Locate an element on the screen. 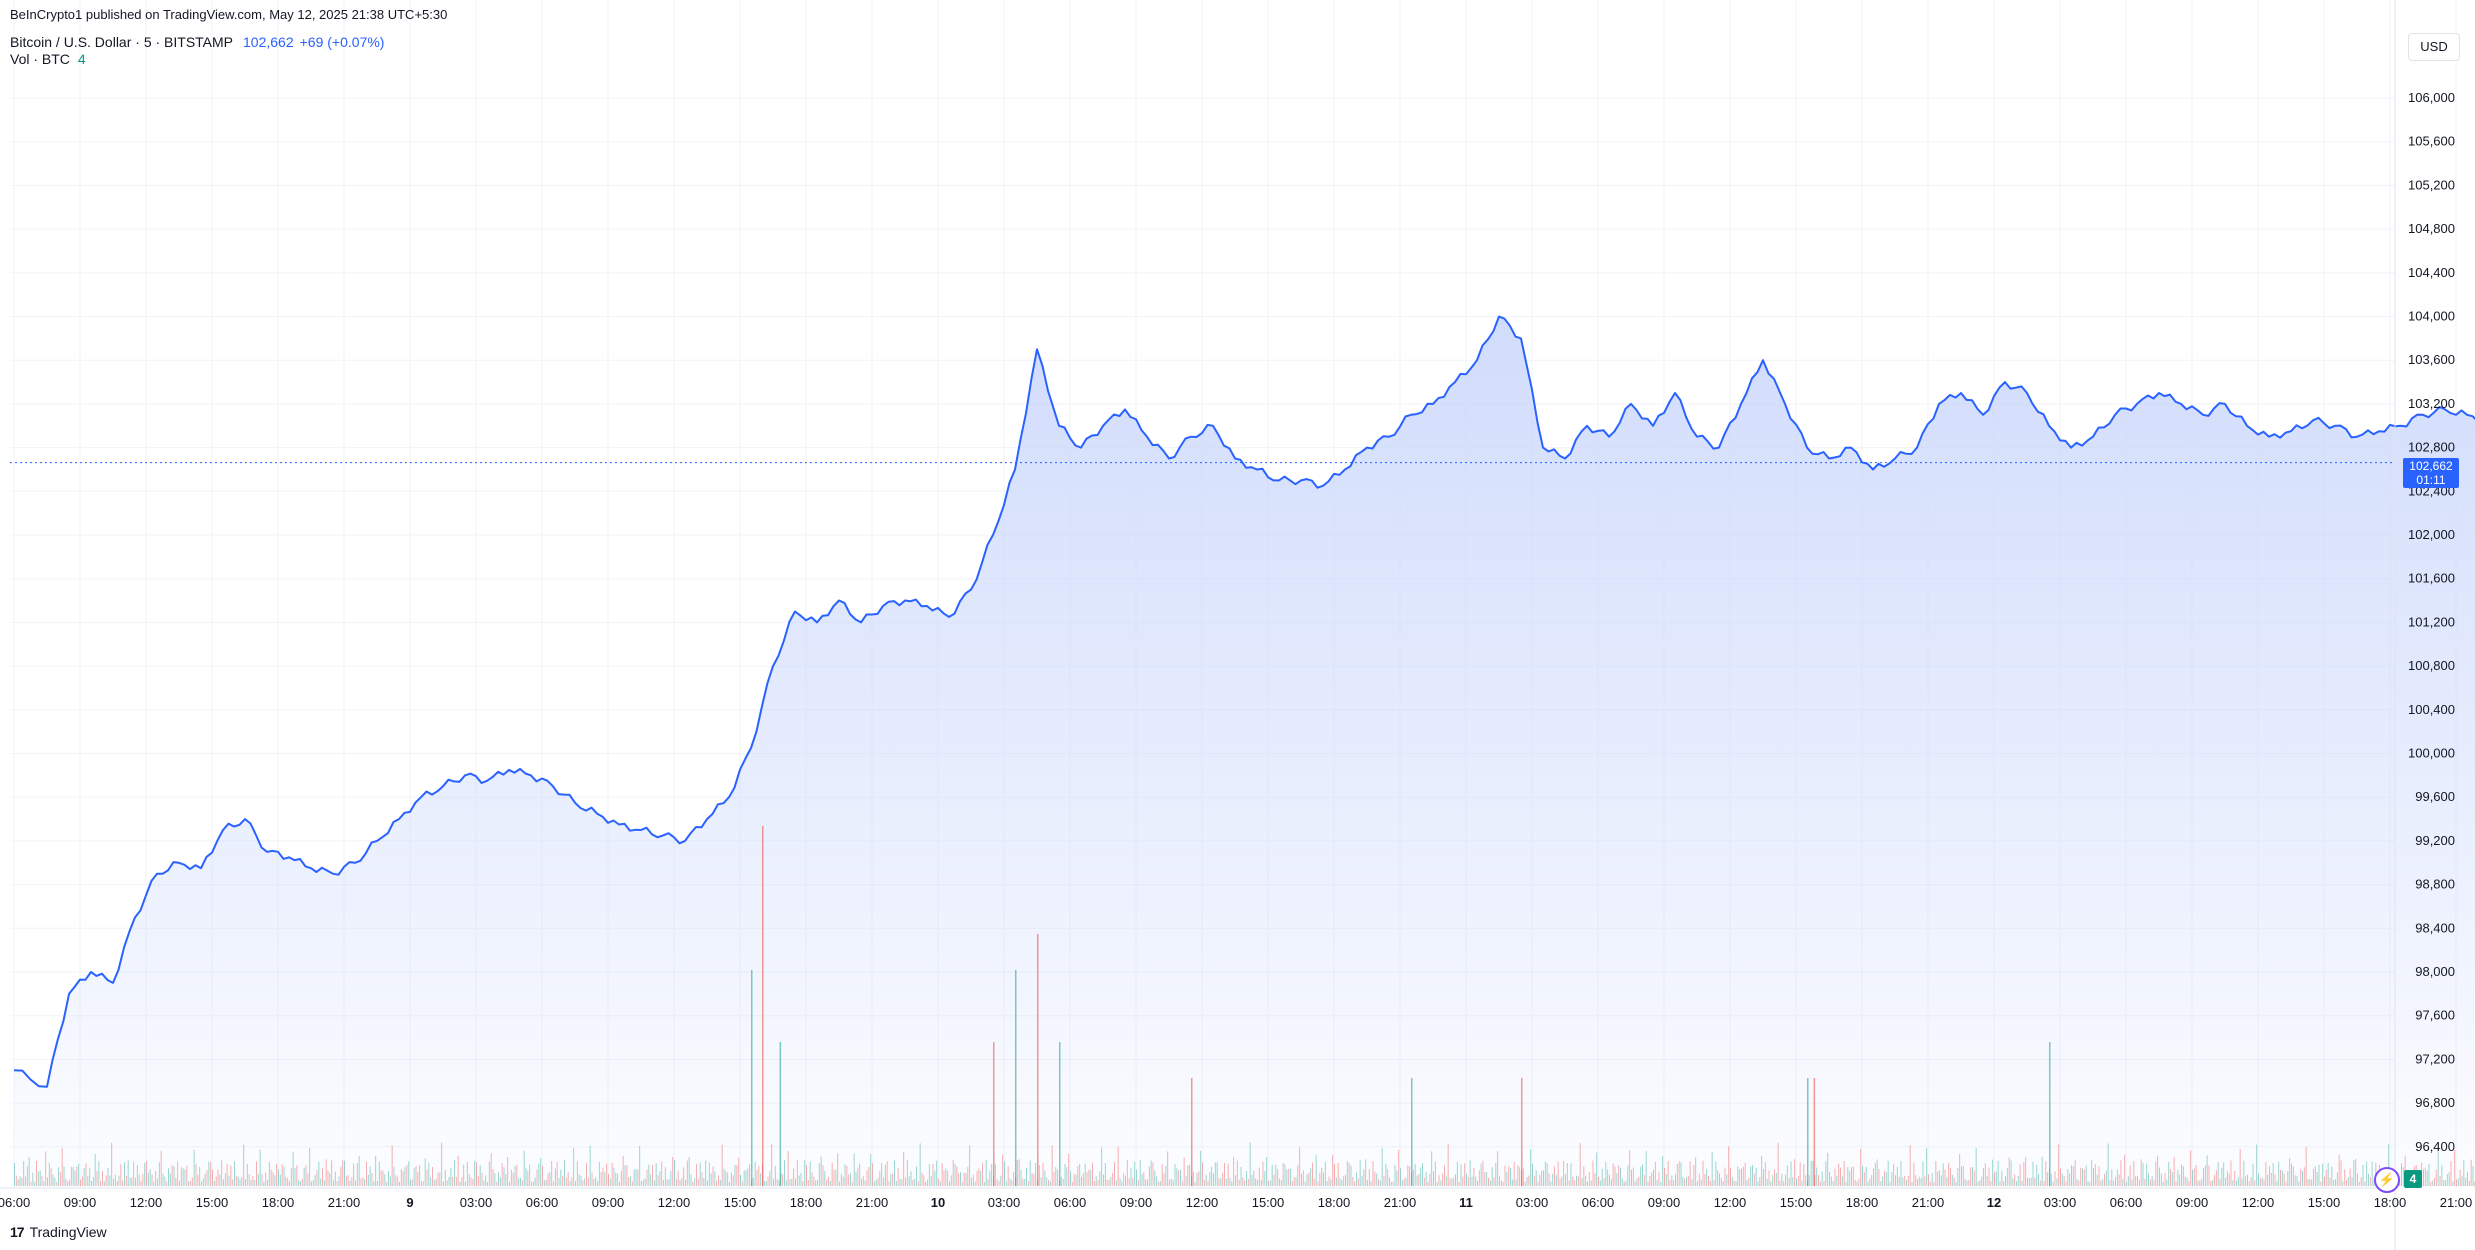  volume-legend: Vol · BTC 4 is located at coordinates (48, 59).